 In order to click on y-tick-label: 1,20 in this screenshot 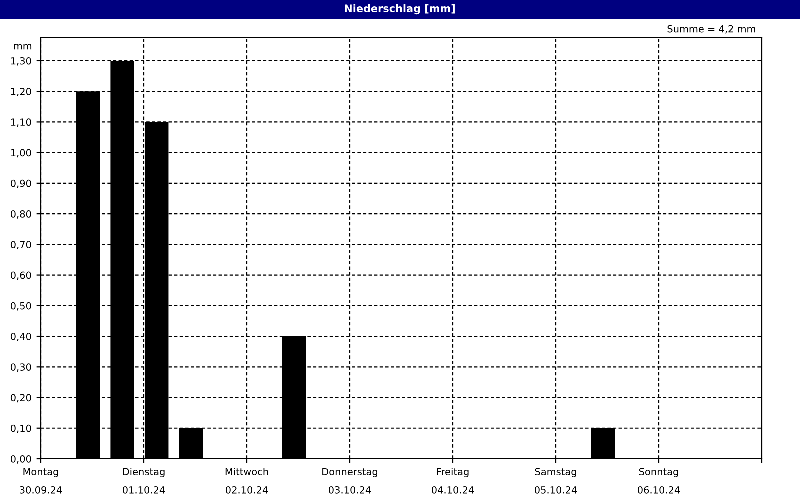, I will do `click(21, 92)`.